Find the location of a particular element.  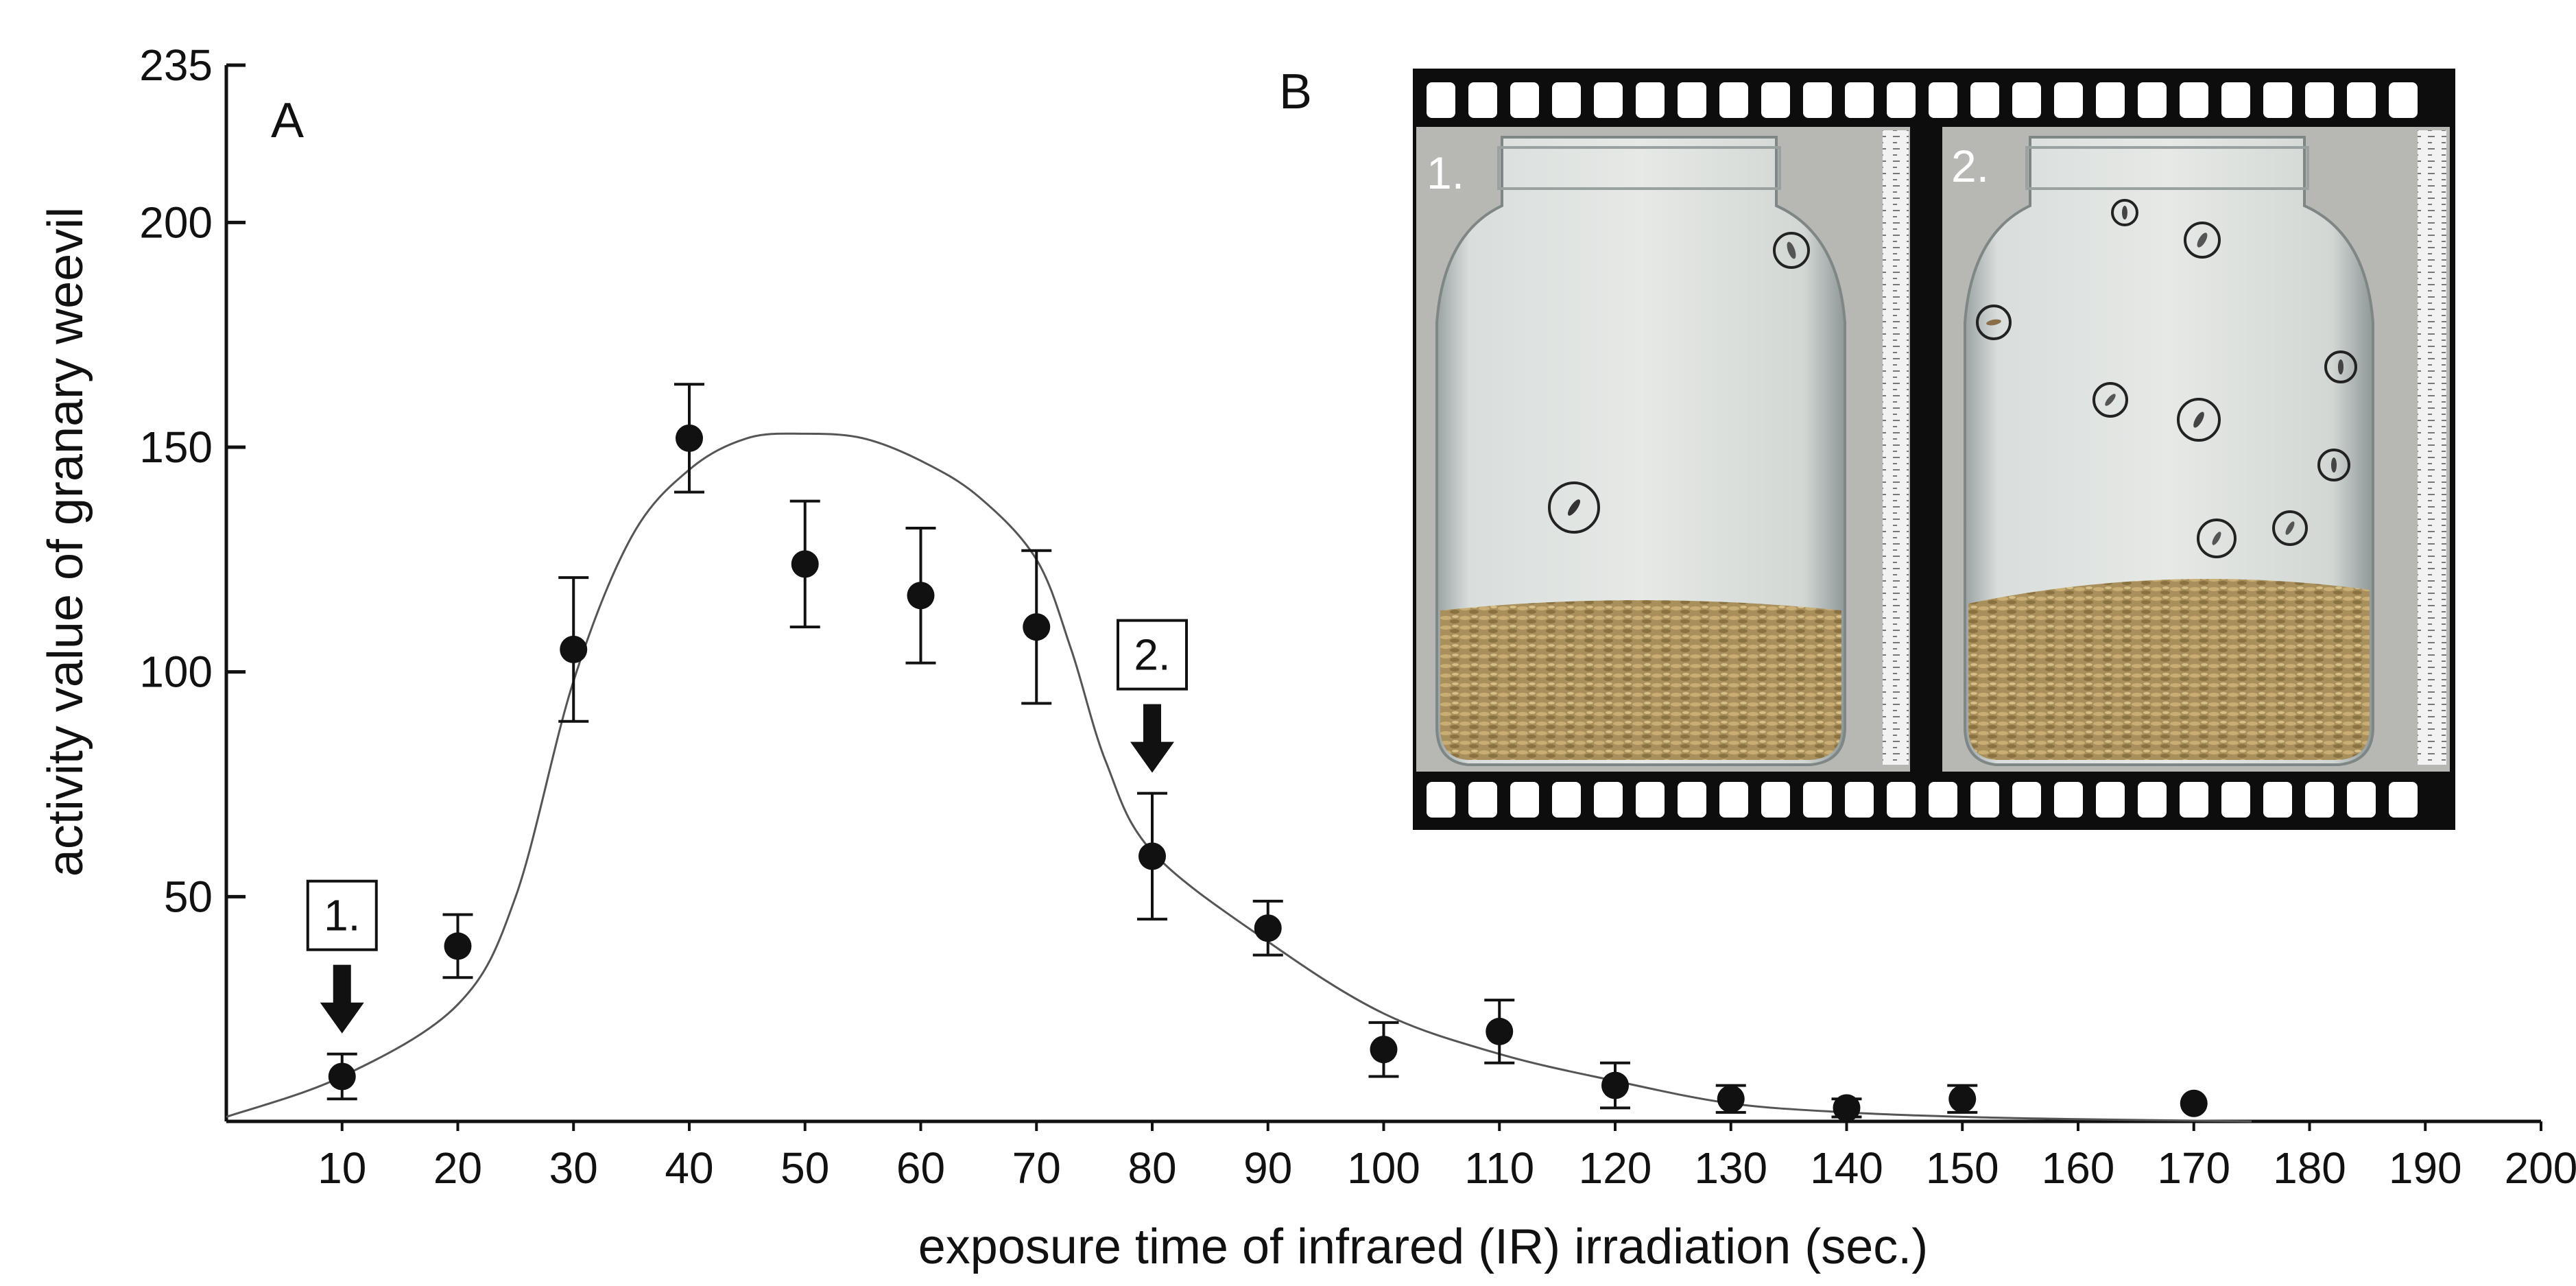

x-tick-label: 130 is located at coordinates (1730, 1168).